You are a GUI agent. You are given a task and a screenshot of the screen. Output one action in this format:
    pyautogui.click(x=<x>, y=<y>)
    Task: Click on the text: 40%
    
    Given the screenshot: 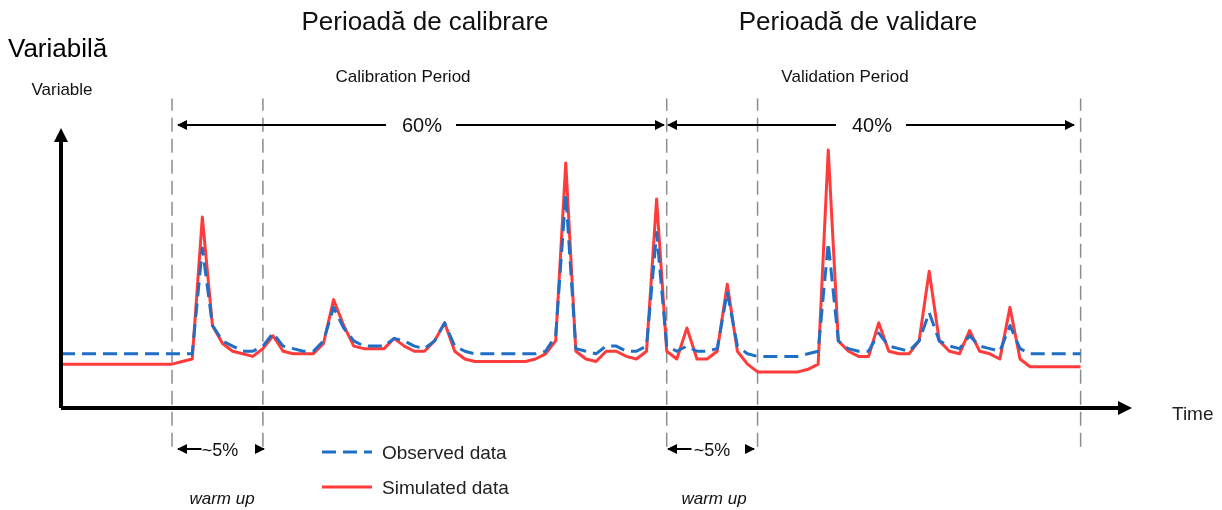 What is the action you would take?
    pyautogui.click(x=872, y=125)
    